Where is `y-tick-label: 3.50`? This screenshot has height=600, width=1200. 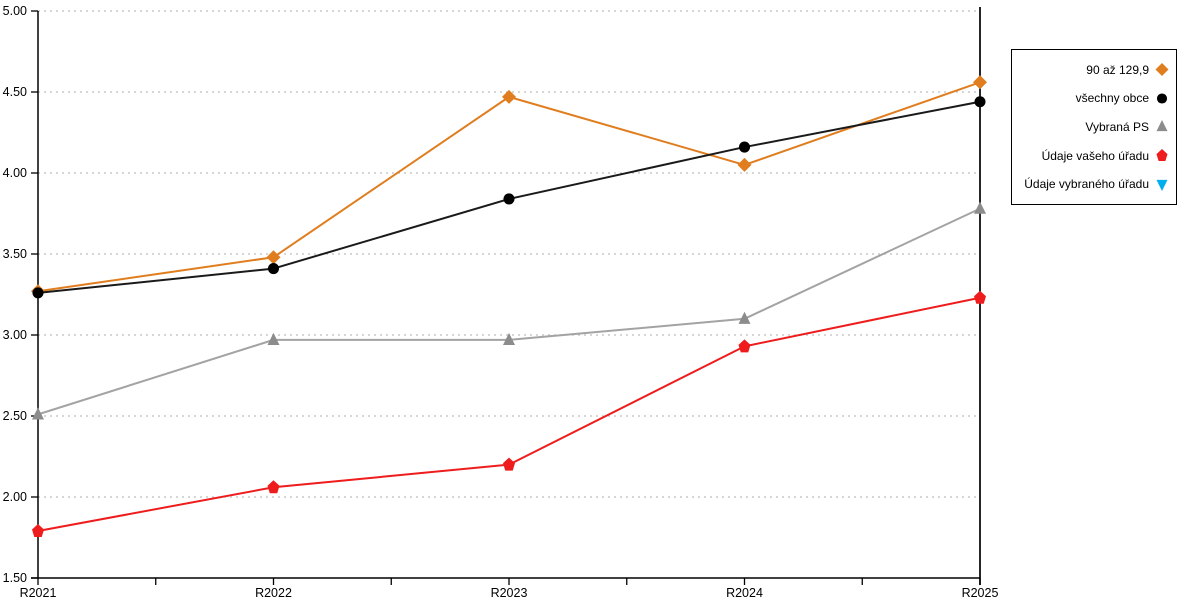
y-tick-label: 3.50 is located at coordinates (15, 254).